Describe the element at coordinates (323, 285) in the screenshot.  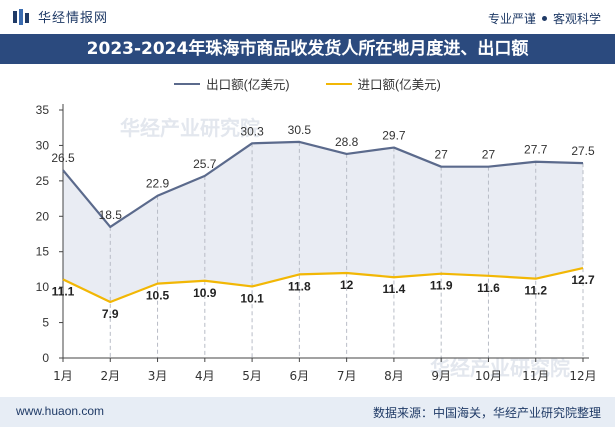
I see `import-series-line` at that location.